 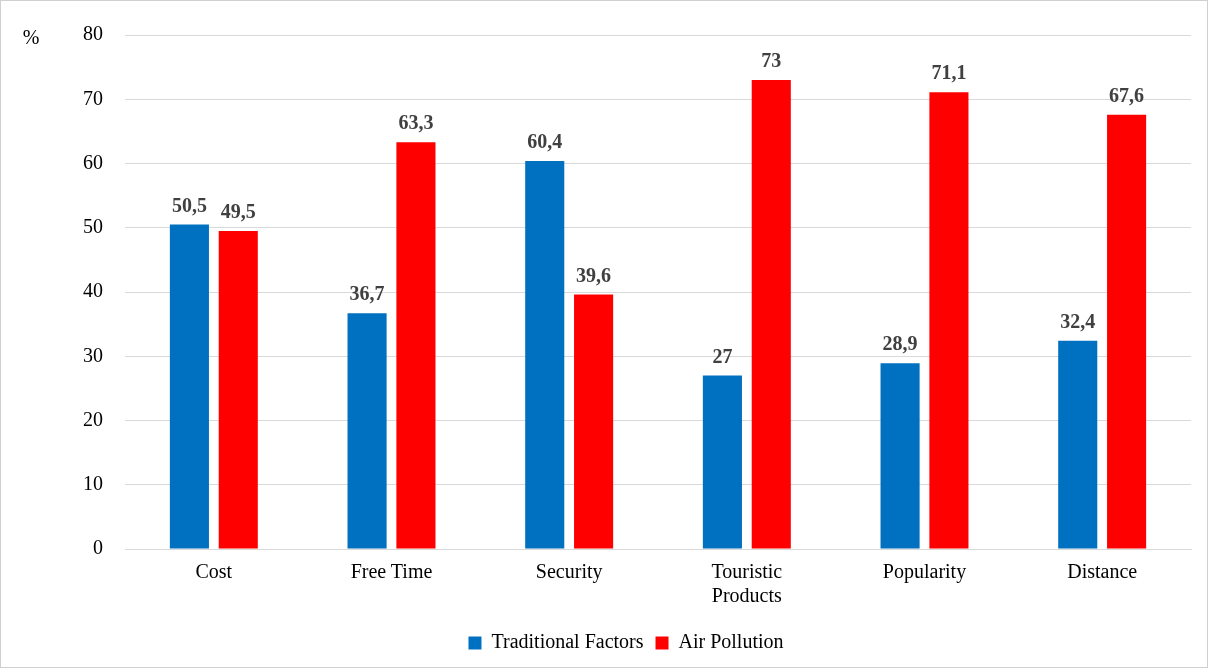 I want to click on legend-label: Air Pollution, so click(x=731, y=641).